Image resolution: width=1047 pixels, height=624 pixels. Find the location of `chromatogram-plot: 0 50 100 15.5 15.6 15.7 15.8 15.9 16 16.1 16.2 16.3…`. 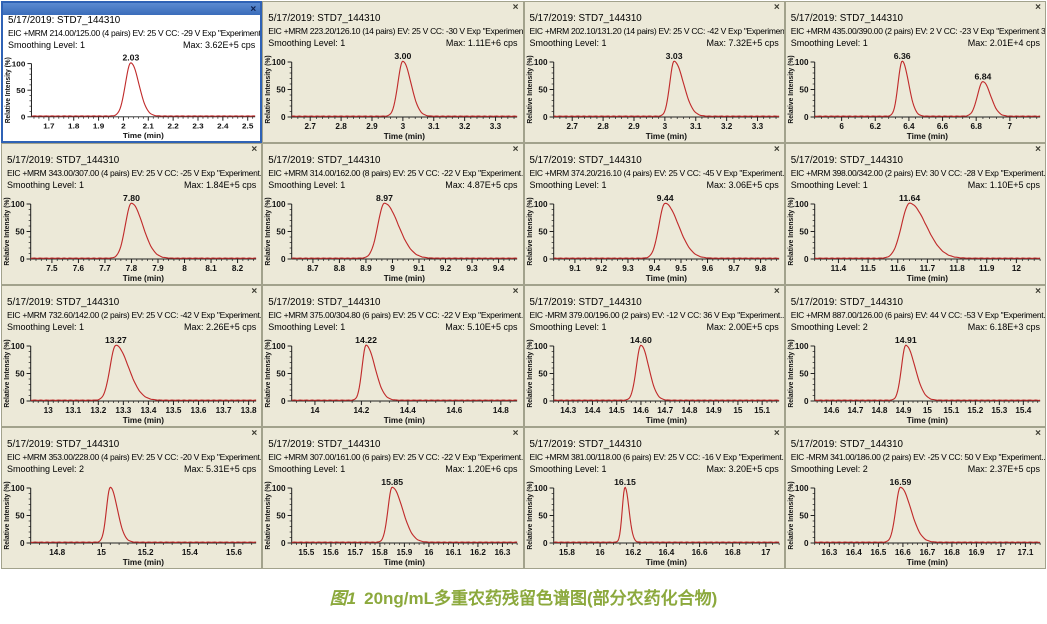

chromatogram-plot: 0 50 100 15.5 15.6 15.7 15.8 15.9 16 16.1 16.2 16.3… is located at coordinates (392, 521).